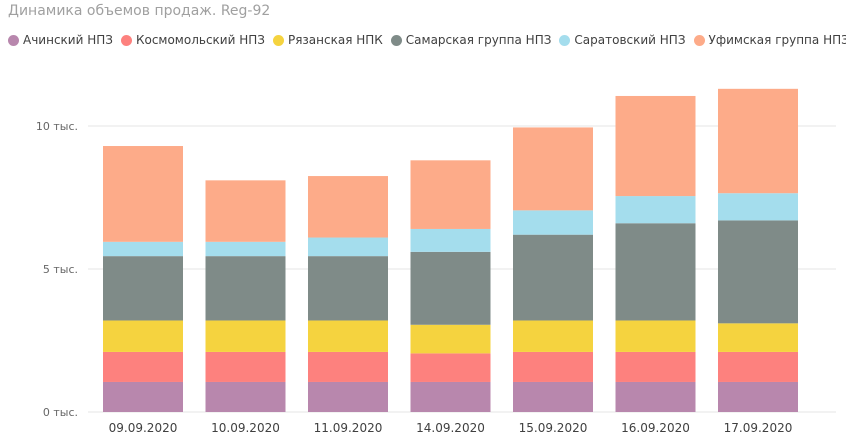  What do you see at coordinates (553, 428) in the screenshot?
I see `x-tick-label: 15.09.2020` at bounding box center [553, 428].